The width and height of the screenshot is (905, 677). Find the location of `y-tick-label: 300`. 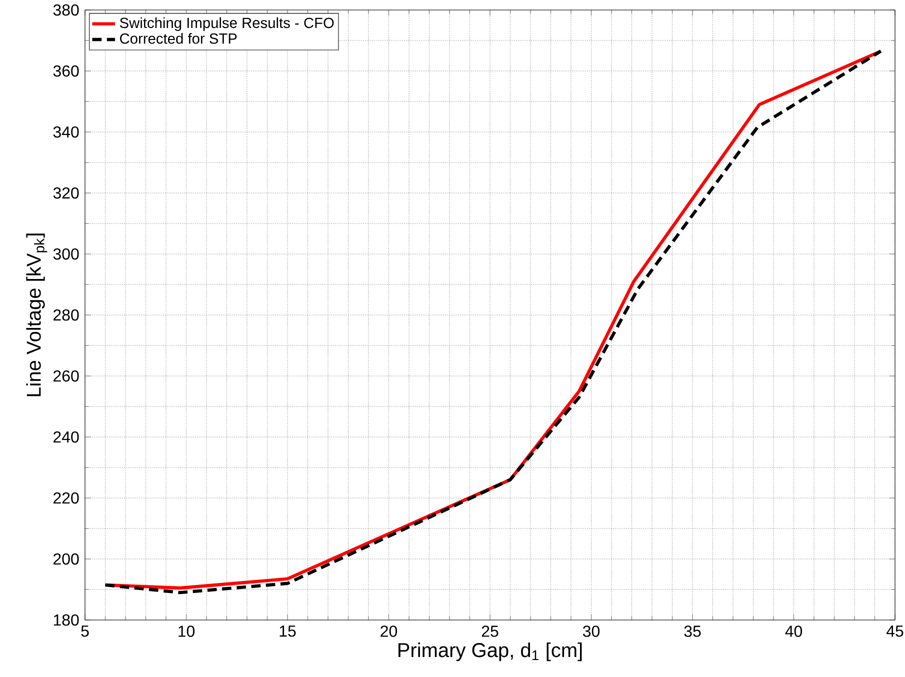

y-tick-label: 300 is located at coordinates (66, 254).